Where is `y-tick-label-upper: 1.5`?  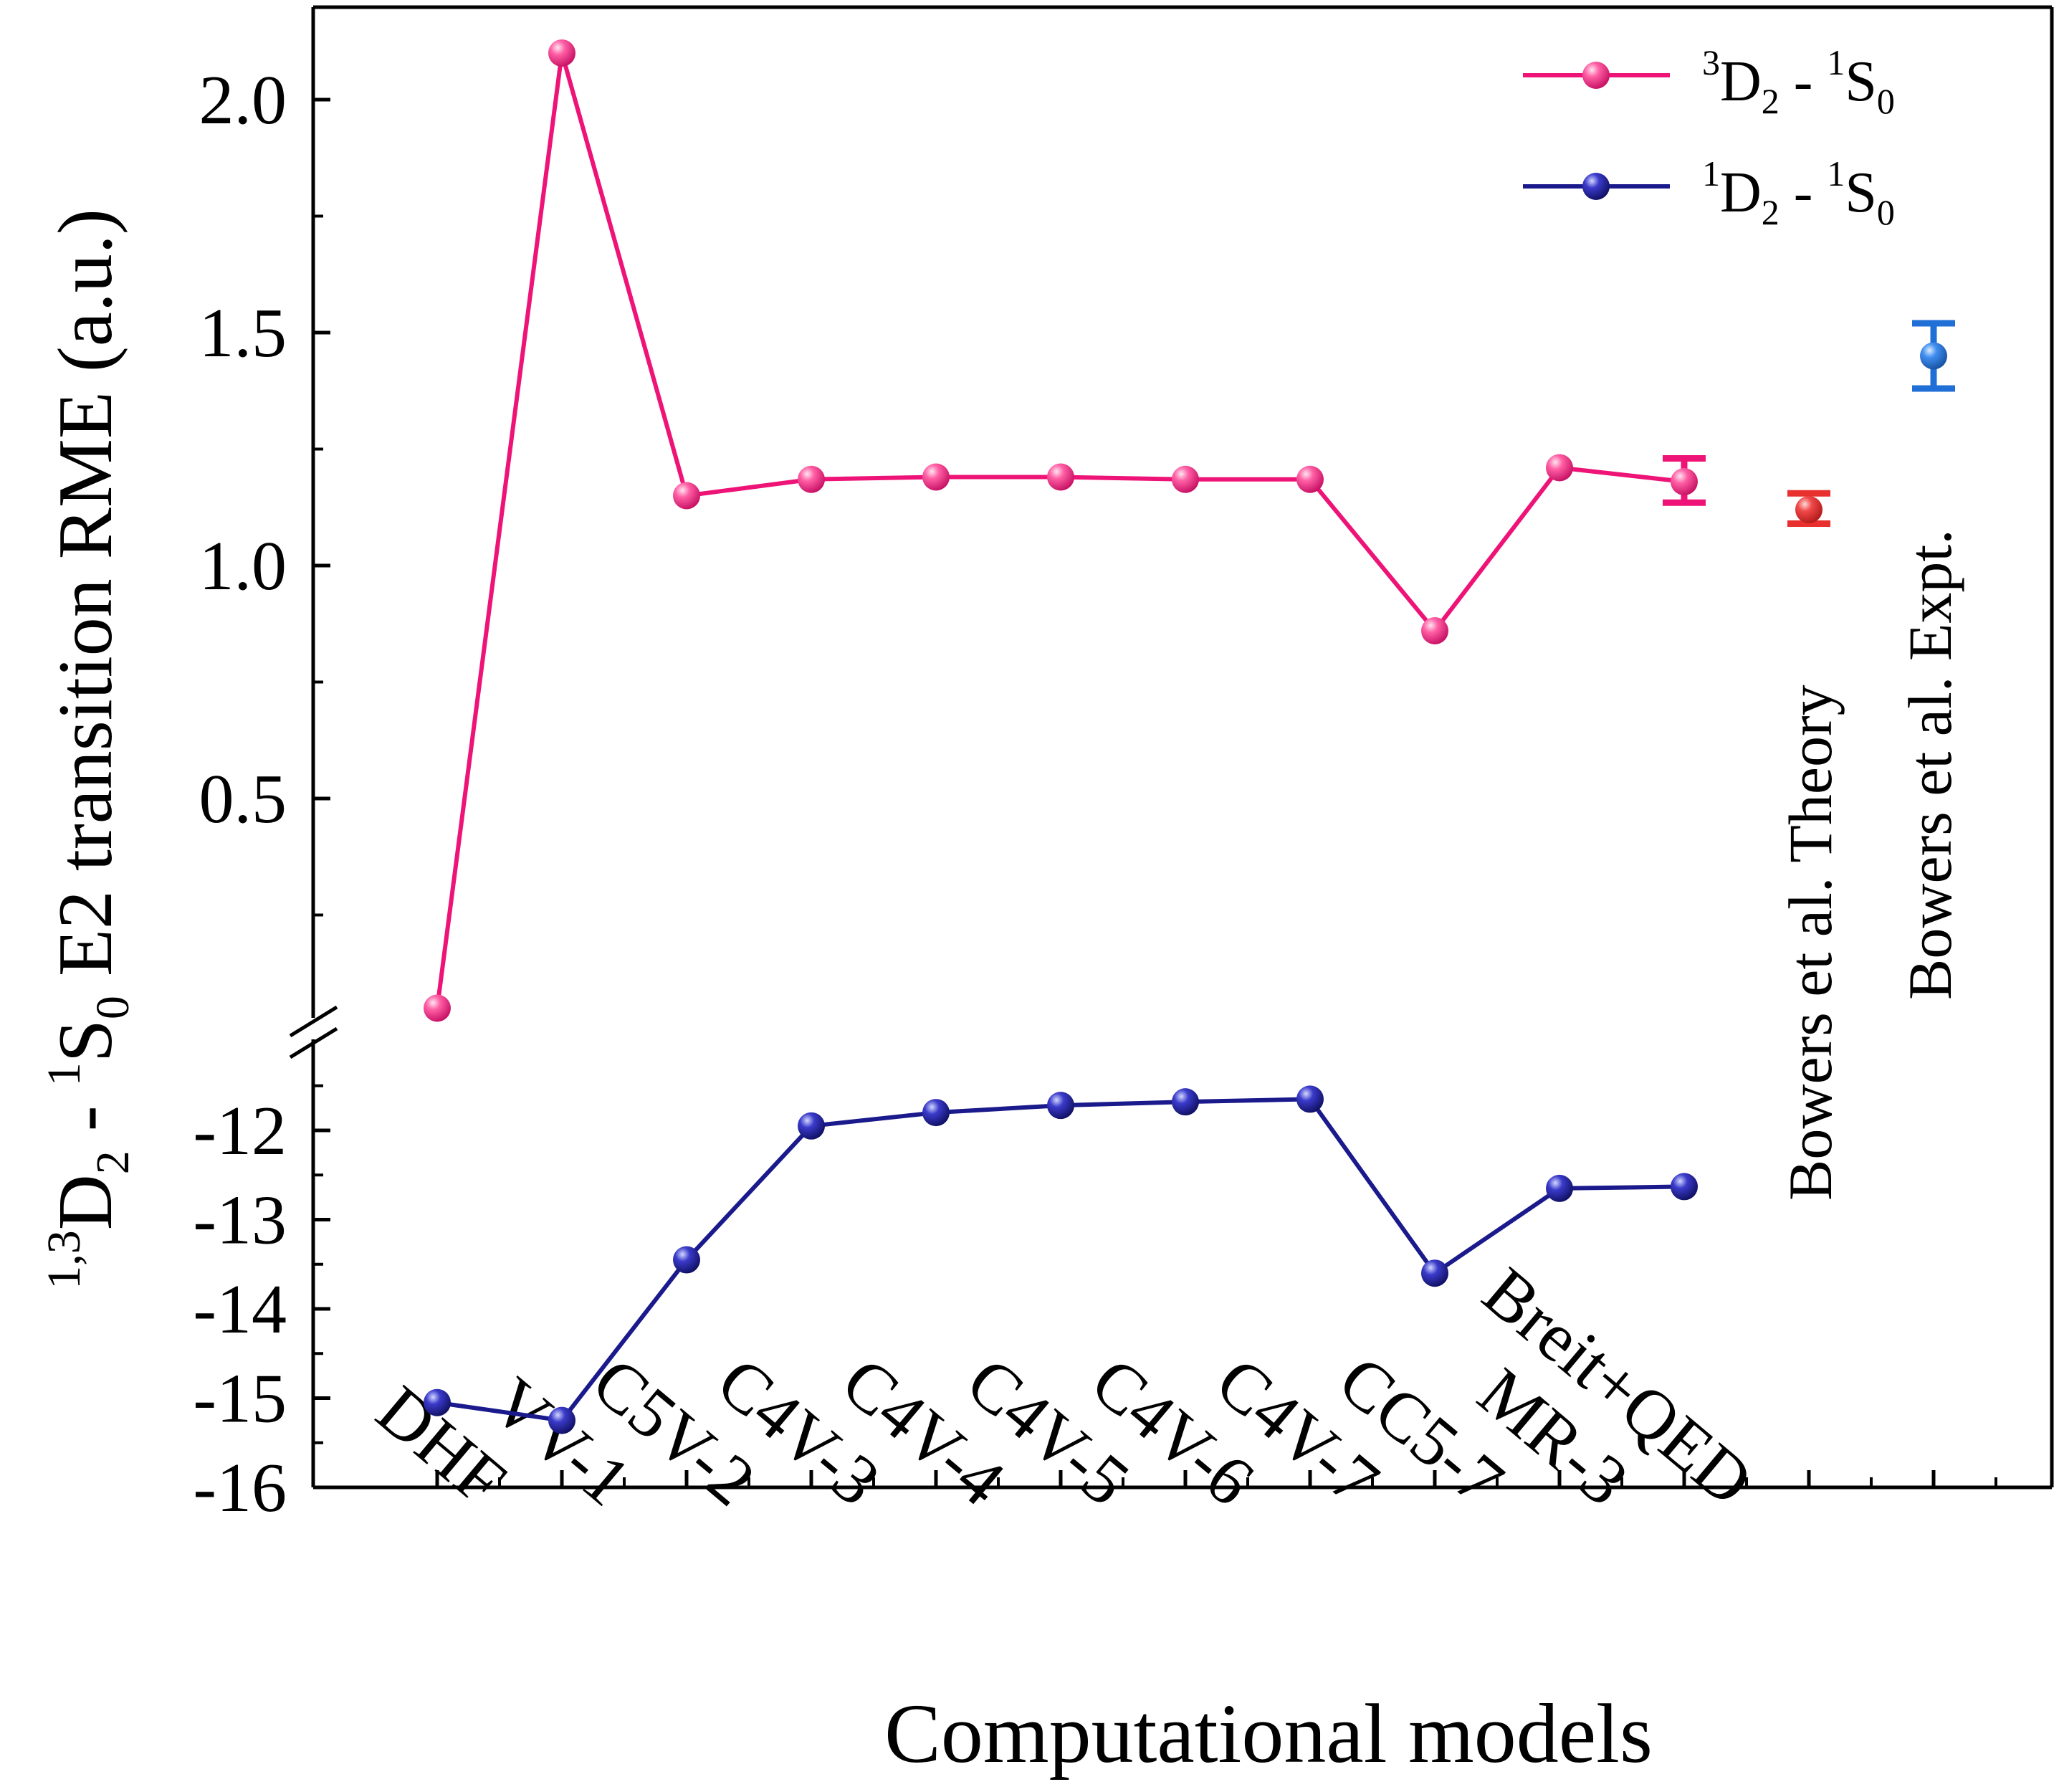 y-tick-label-upper: 1.5 is located at coordinates (243, 334).